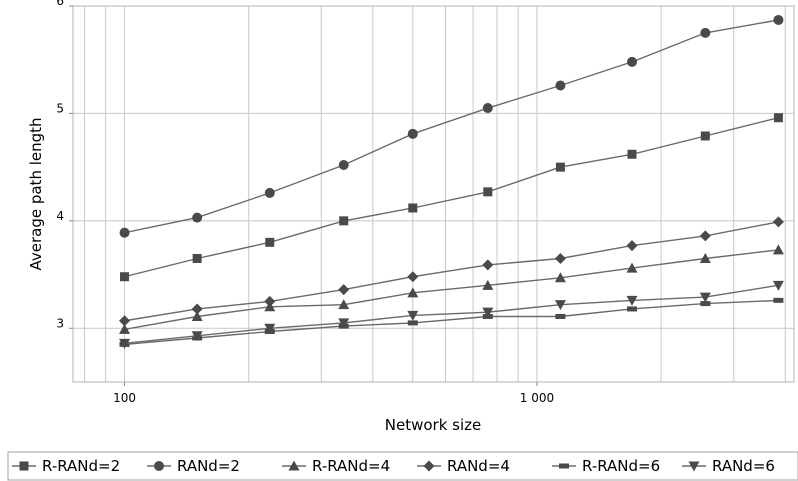 The height and width of the screenshot is (481, 798). I want to click on legend-box, so click(402, 466).